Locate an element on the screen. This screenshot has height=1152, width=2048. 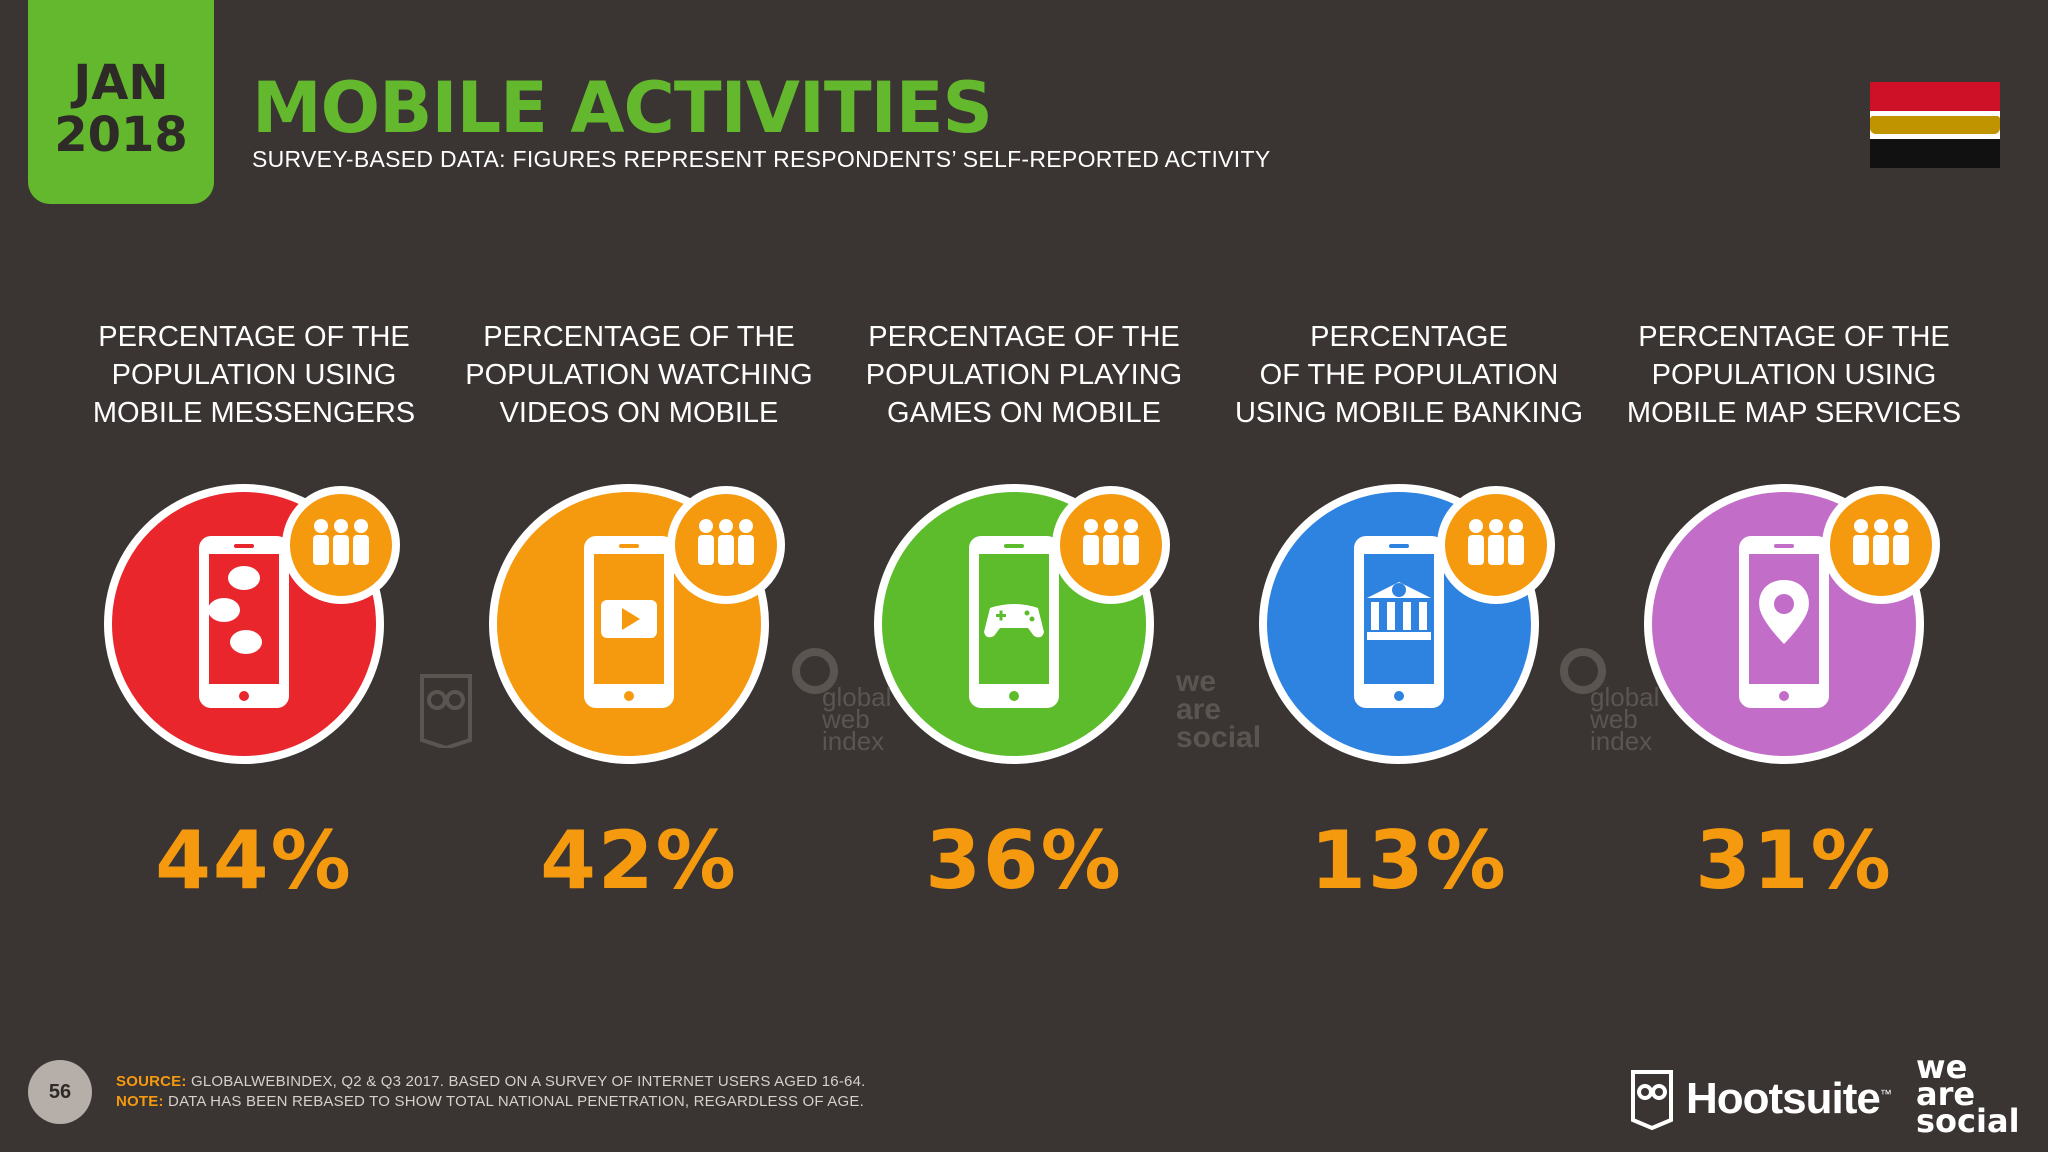
games-circle is located at coordinates (1014, 624).